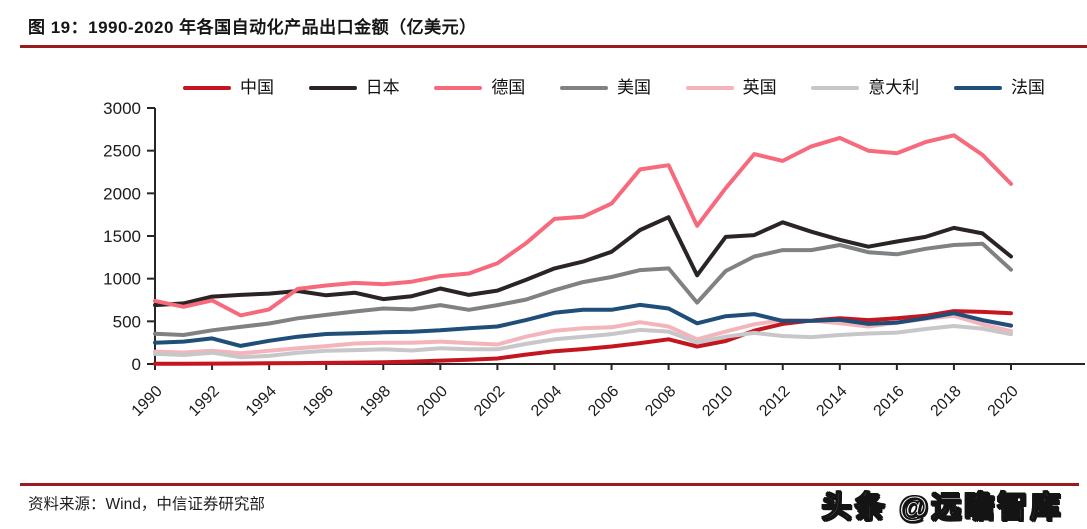  I want to click on x-tick-label: 2012, so click(774, 401).